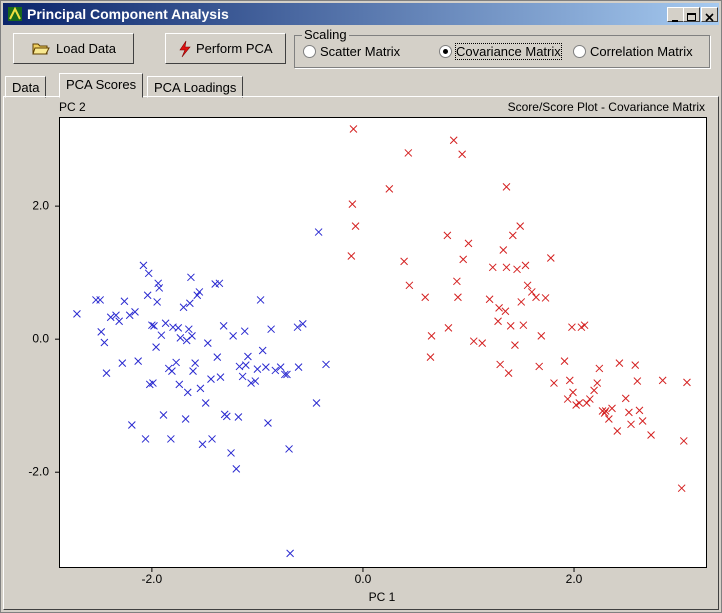 The width and height of the screenshot is (722, 613). Describe the element at coordinates (86, 48) in the screenshot. I see `button-label: Load Data` at that location.